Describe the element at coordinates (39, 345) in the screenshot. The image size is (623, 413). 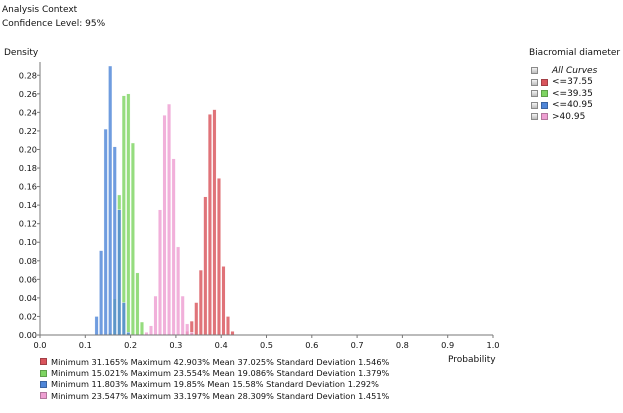
I see `x-tick-label: 0.0` at that location.